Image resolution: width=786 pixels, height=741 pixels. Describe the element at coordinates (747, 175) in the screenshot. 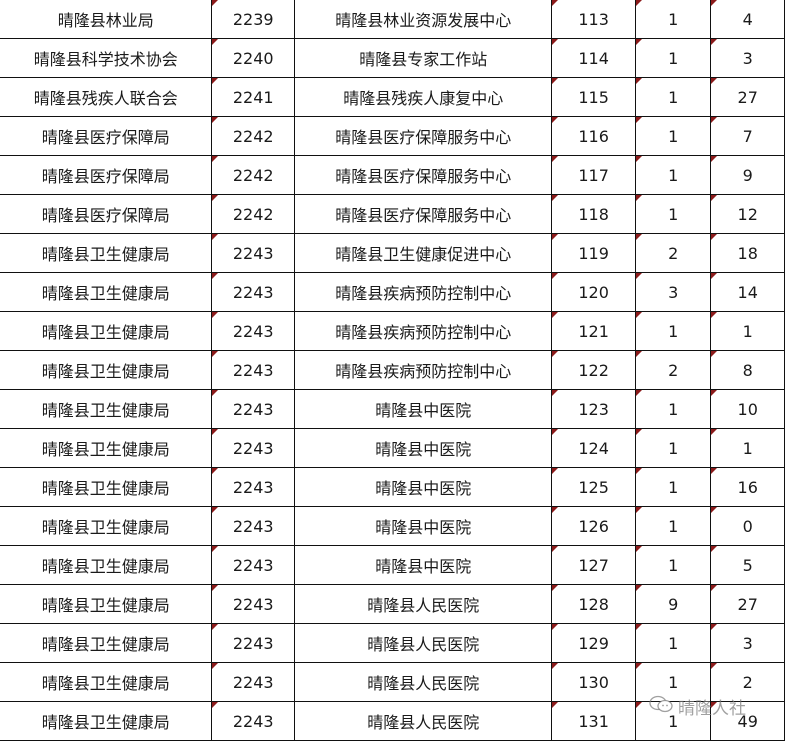

I see `cell-applicant-count: 9` at that location.